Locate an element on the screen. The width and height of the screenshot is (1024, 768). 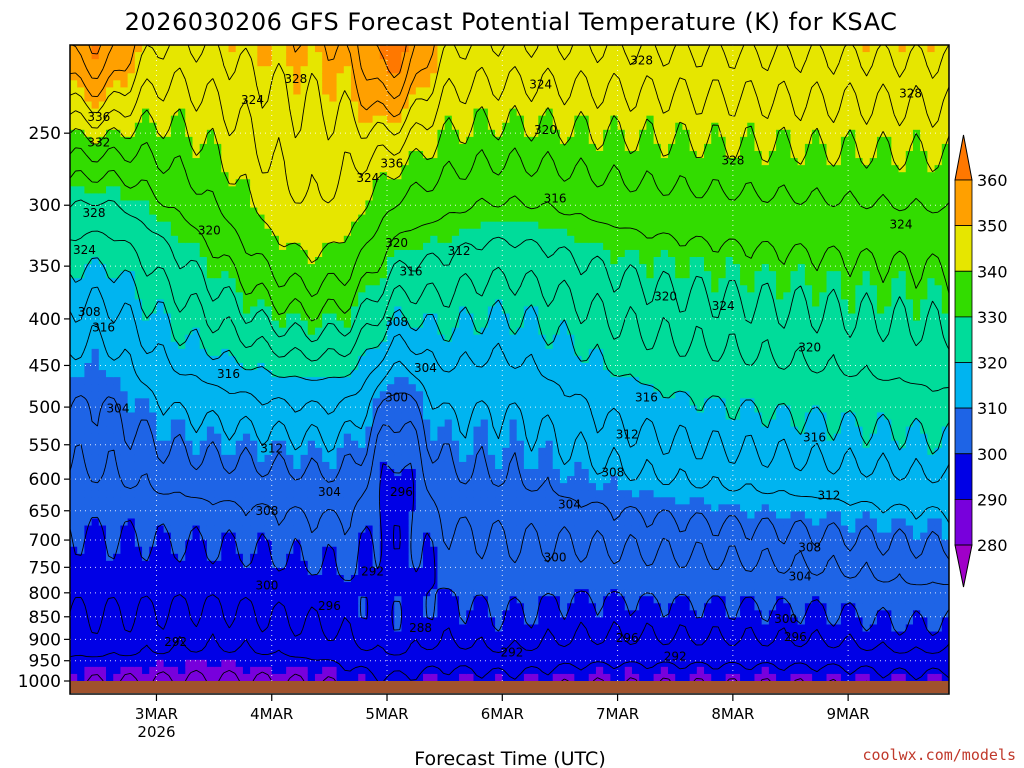
x-tick-label: 3MAR is located at coordinates (156, 714).